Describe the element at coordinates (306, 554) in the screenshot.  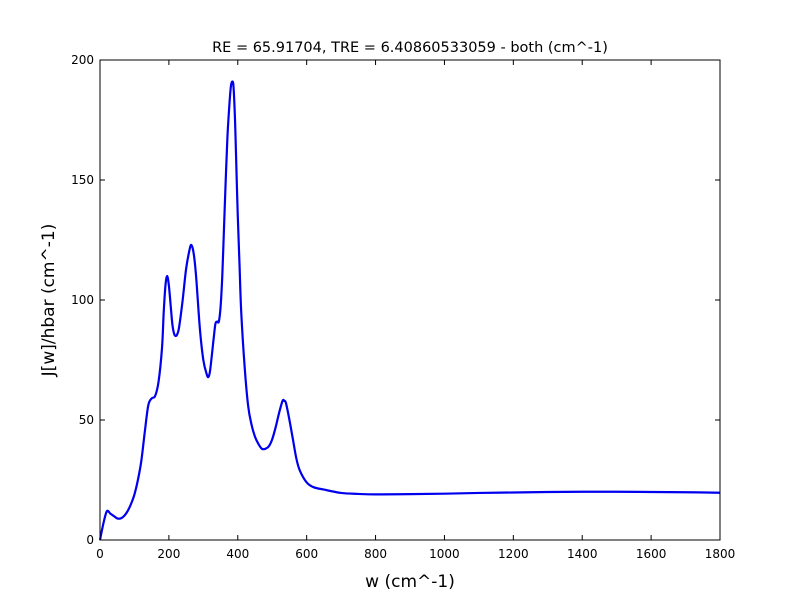
I see `x-tick-label: 600` at that location.